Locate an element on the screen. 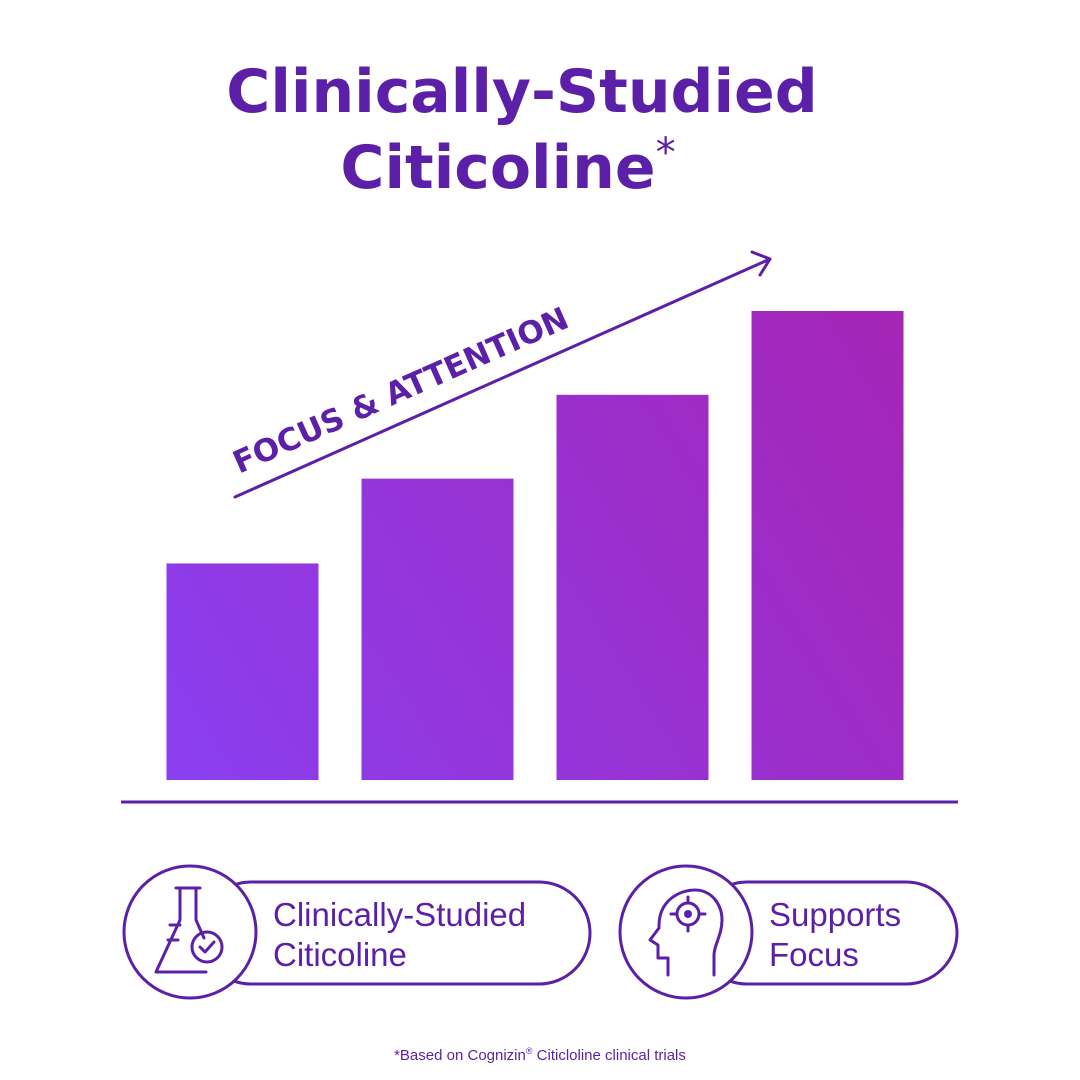 The height and width of the screenshot is (1080, 1080). footnote-text: Citicloline clinical trials is located at coordinates (609, 1055).